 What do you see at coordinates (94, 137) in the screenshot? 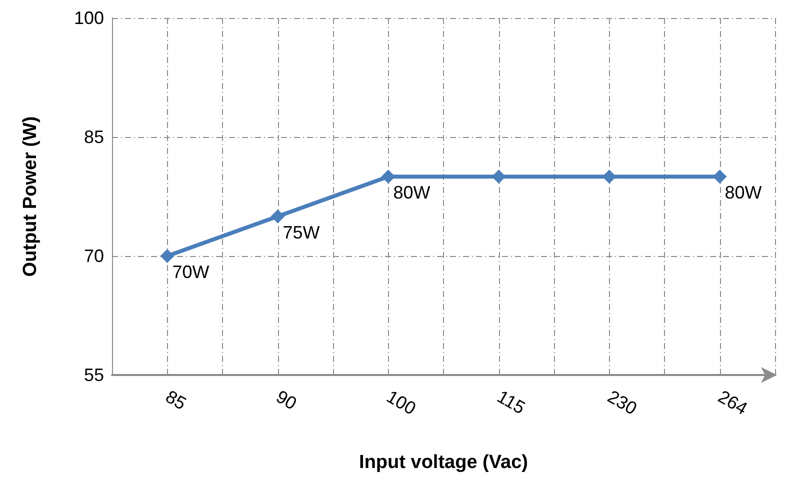
I see `y-tick-label: 85` at bounding box center [94, 137].